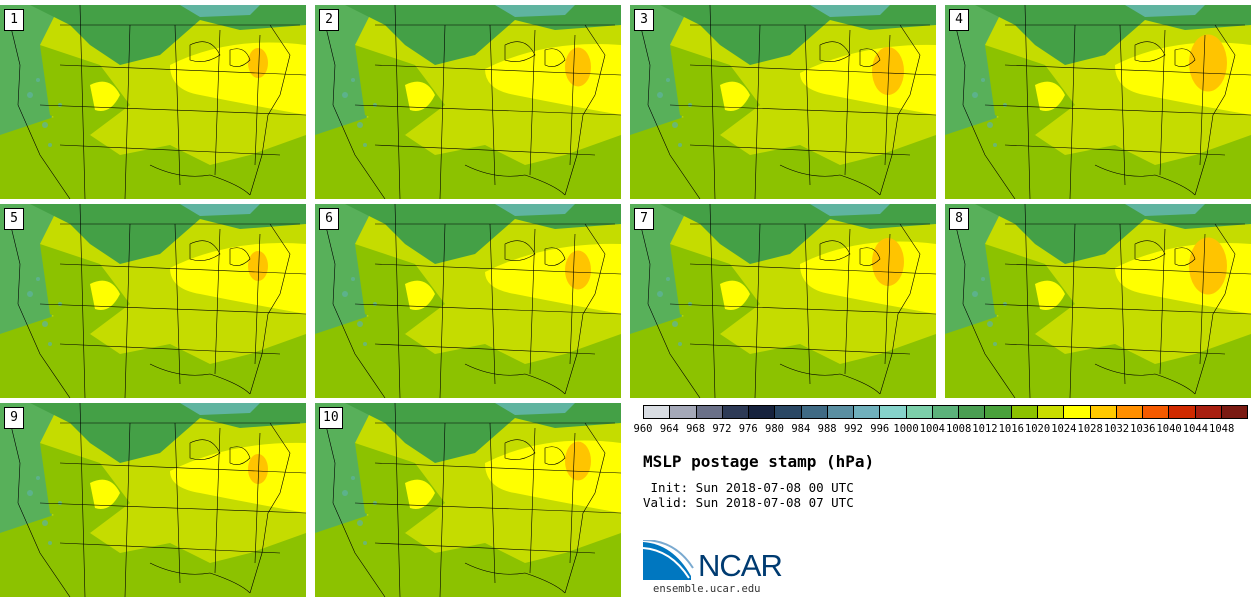 This screenshot has width=1260, height=597. Describe the element at coordinates (153, 301) in the screenshot. I see `postage-stamp-panel: 5` at that location.